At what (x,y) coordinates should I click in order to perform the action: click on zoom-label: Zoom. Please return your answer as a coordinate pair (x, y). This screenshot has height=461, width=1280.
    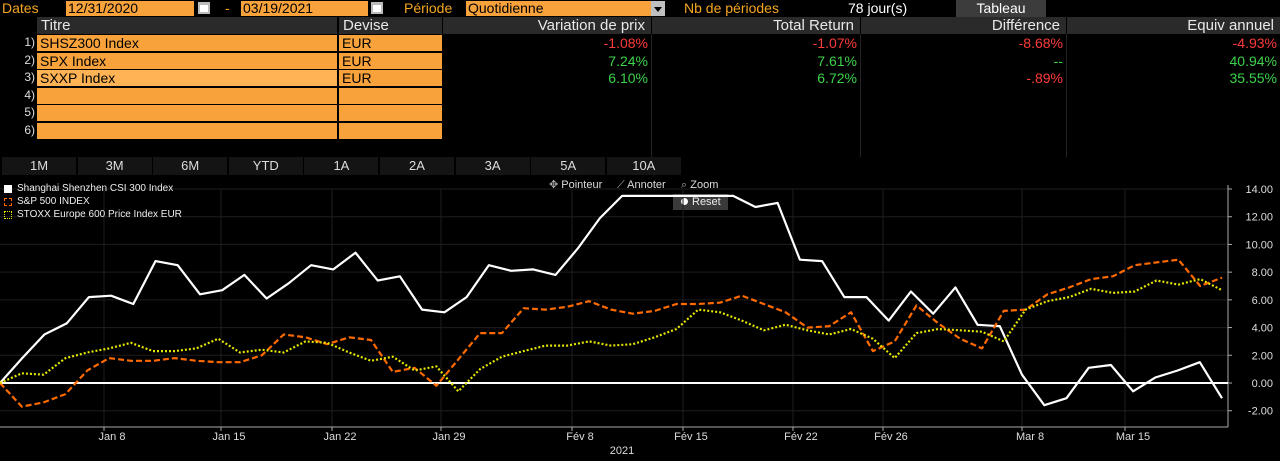
    Looking at the image, I should click on (704, 185).